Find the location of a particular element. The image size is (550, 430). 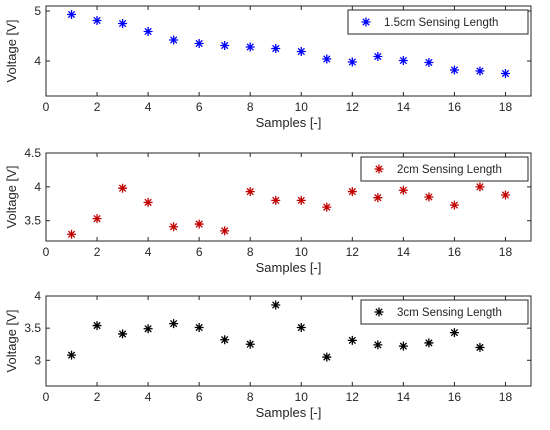

legend: 3cm Sensing Length is located at coordinates (444, 312).